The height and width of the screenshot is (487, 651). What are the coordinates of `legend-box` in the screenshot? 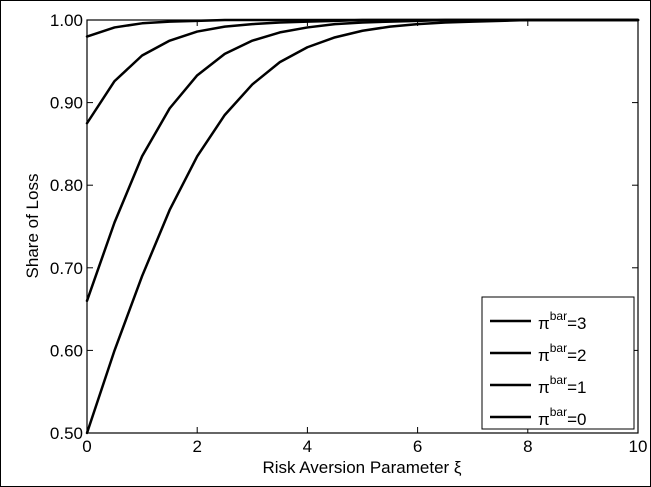 It's located at (558, 363).